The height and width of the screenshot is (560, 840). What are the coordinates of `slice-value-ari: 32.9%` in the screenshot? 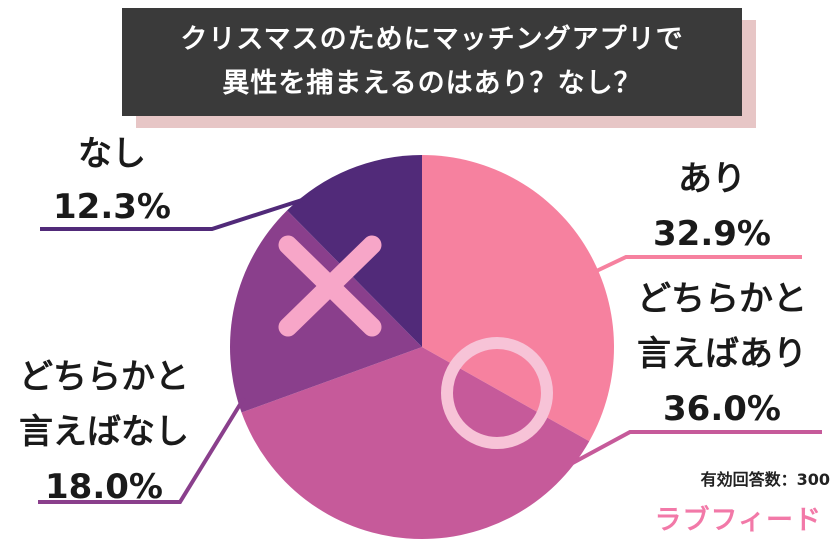 It's located at (712, 234).